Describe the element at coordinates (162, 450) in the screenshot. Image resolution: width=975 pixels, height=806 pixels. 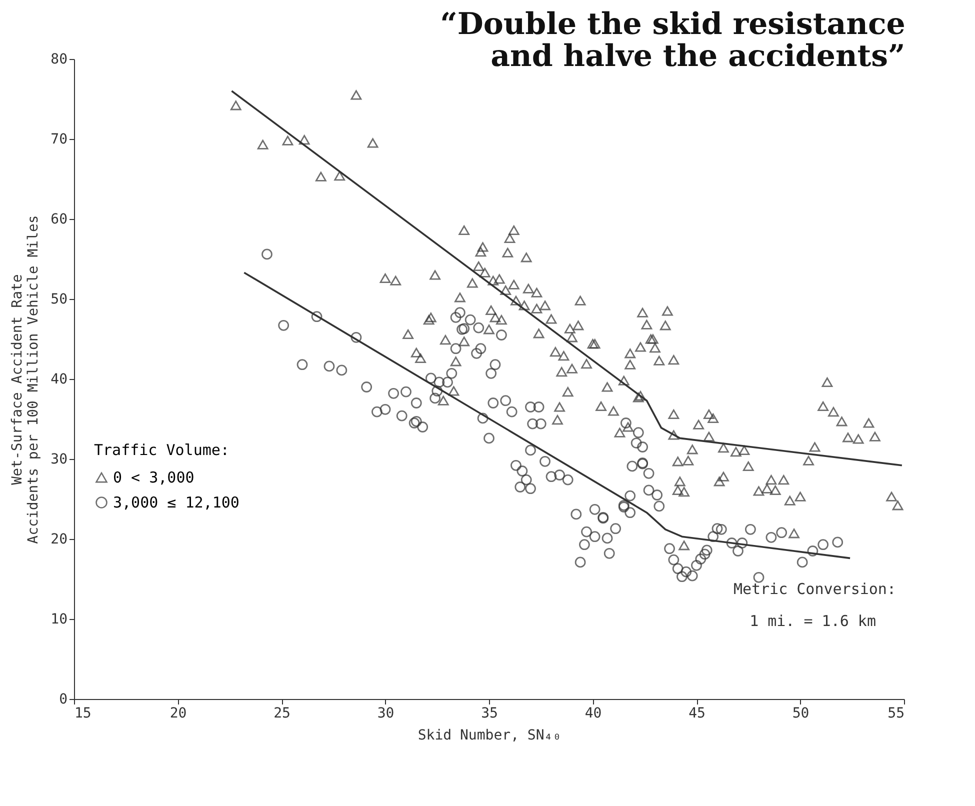
I see `legend-title: Traffic Volume:` at that location.